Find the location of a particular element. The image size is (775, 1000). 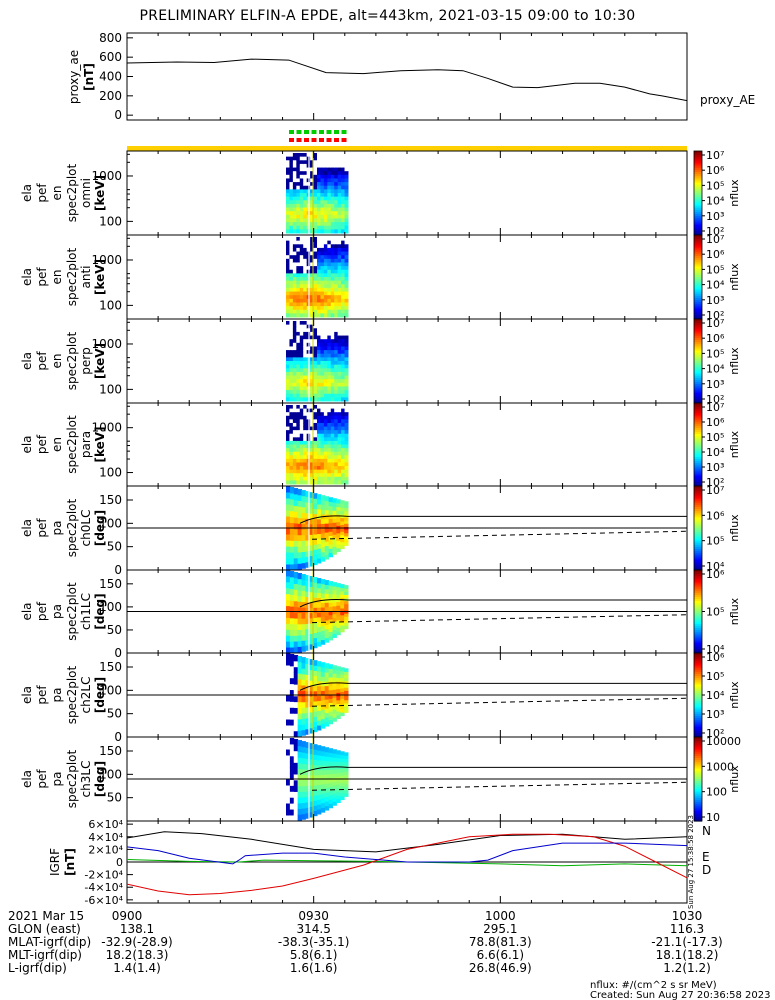

proxy-ae-line is located at coordinates (407, 80).